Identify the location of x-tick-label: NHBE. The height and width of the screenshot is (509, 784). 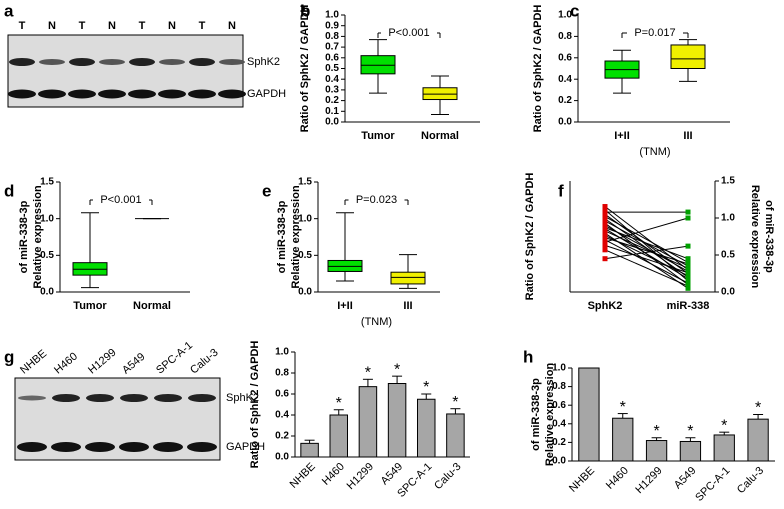
(303, 476).